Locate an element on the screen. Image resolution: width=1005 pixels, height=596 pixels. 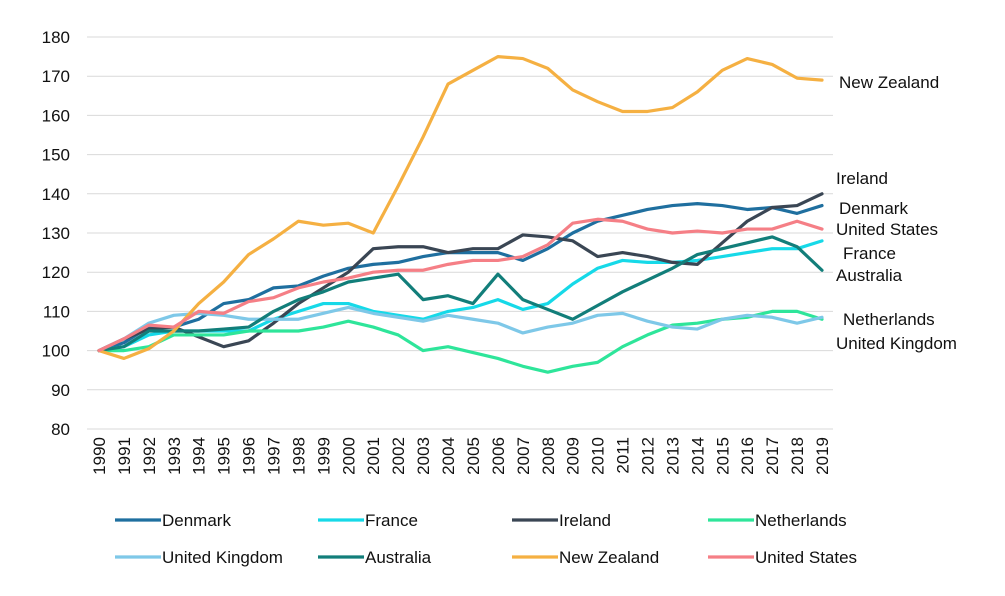
series-line-netherlands is located at coordinates (460, 341).